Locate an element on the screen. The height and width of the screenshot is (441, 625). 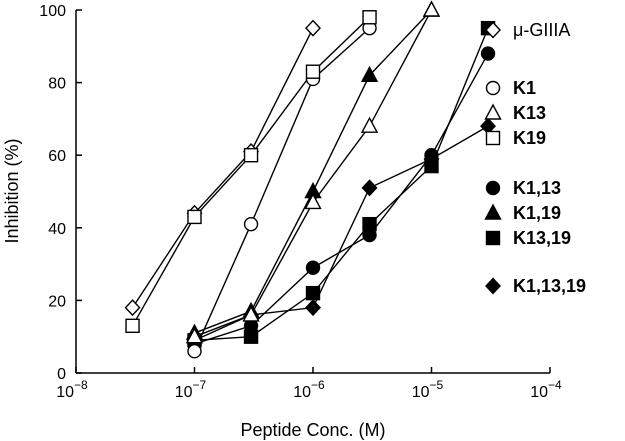
y-tick-label: 20 is located at coordinates (57, 301).